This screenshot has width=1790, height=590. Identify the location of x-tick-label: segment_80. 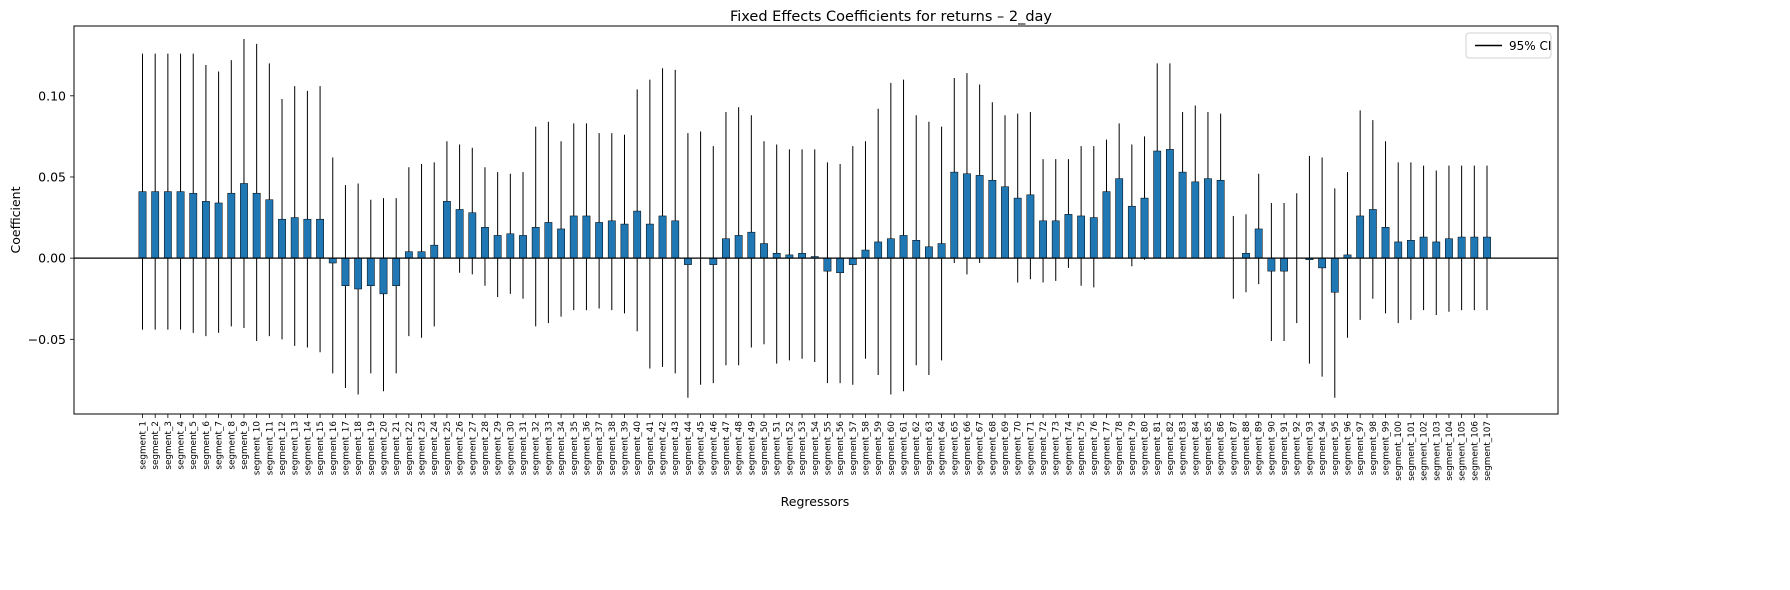
(1146, 448).